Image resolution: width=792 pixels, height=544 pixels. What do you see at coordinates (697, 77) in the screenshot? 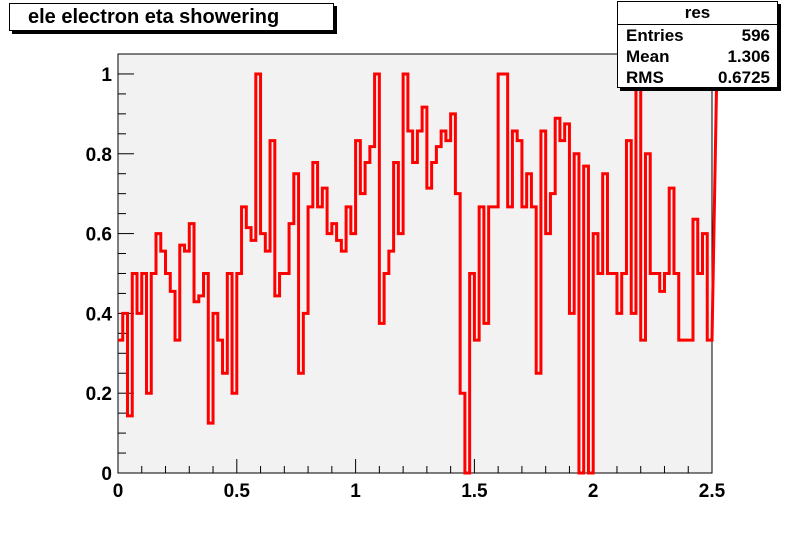
I see `stats-row-rms: RMS 0.6725` at bounding box center [697, 77].